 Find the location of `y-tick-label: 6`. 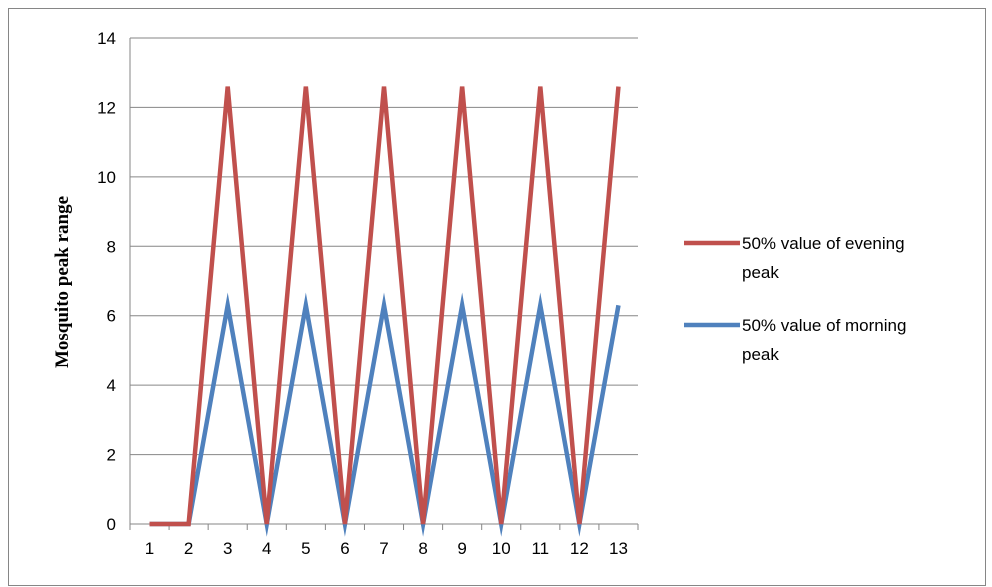

y-tick-label: 6 is located at coordinates (111, 316).